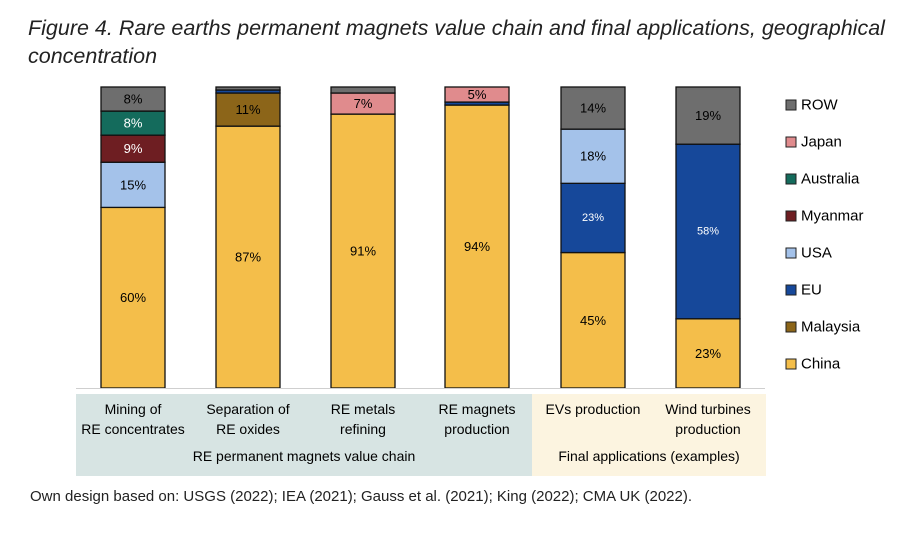 Image resolution: width=922 pixels, height=536 pixels. Describe the element at coordinates (304, 456) in the screenshot. I see `group-label-1: RE permanent magnets value chain` at that location.